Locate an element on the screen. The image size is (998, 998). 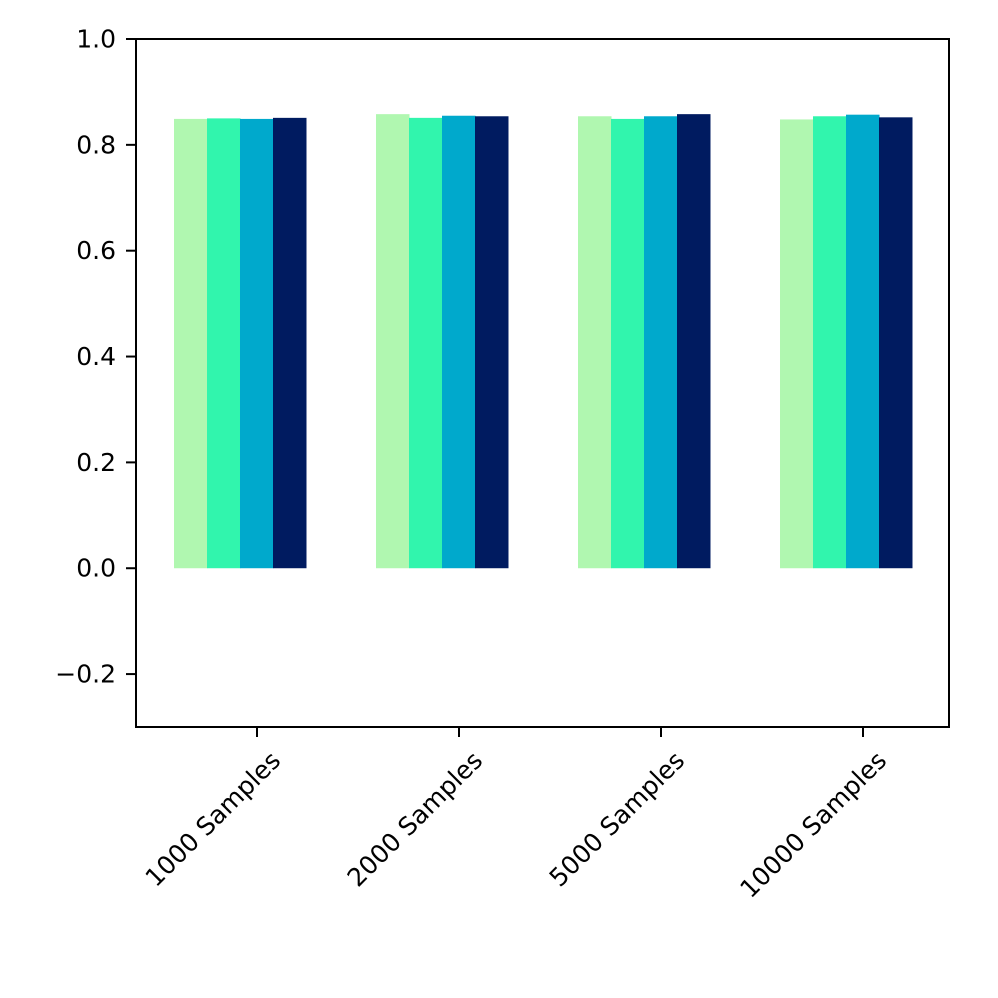
y-tick-label: 0.0 is located at coordinates (96, 568).